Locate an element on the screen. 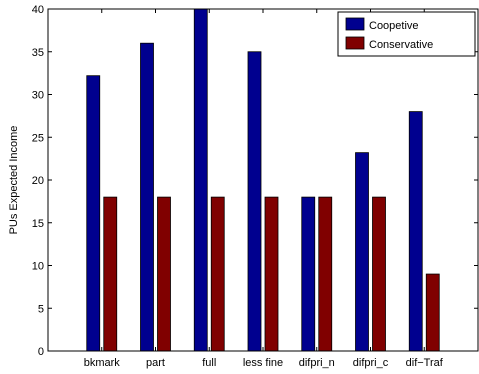  y-tick-label: 40 is located at coordinates (38, 10).